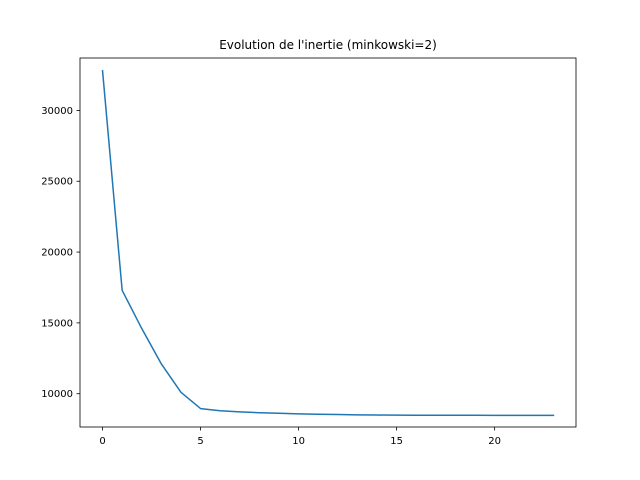 The height and width of the screenshot is (480, 640). I want to click on x-tick-label: 5, so click(200, 441).